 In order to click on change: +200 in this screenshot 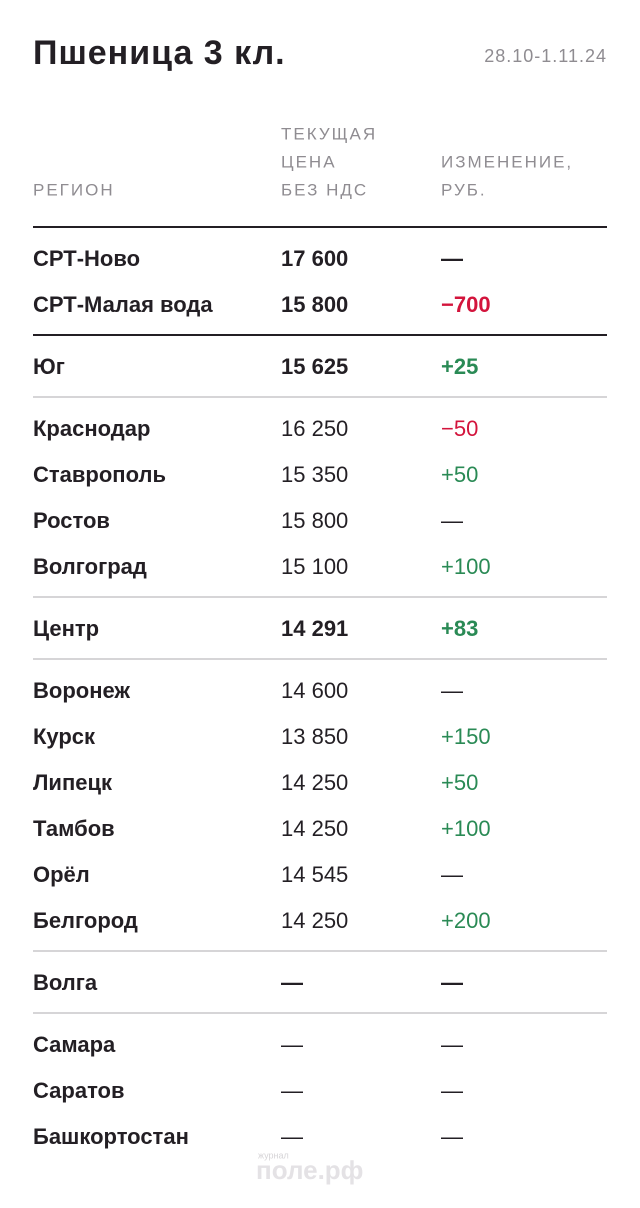, I will do `click(466, 920)`.